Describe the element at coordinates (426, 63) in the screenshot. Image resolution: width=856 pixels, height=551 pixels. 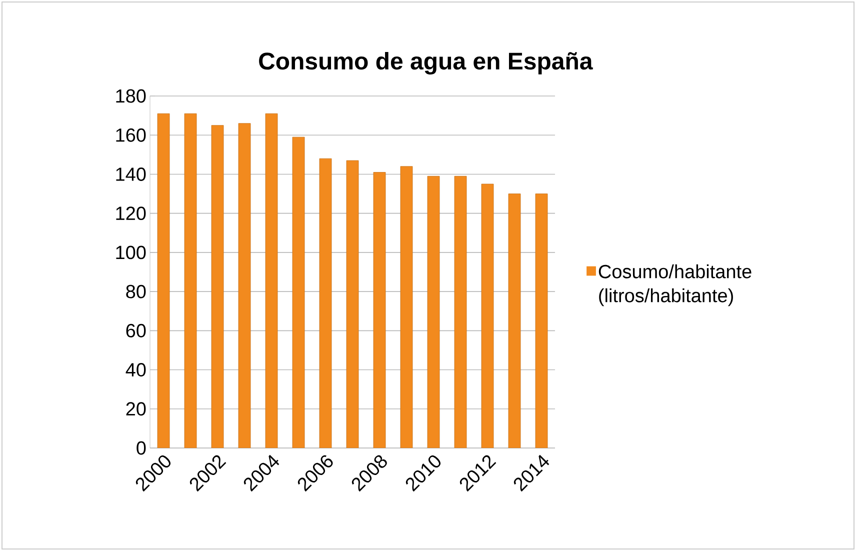
I see `chart-title: Consumo de agua en España` at that location.